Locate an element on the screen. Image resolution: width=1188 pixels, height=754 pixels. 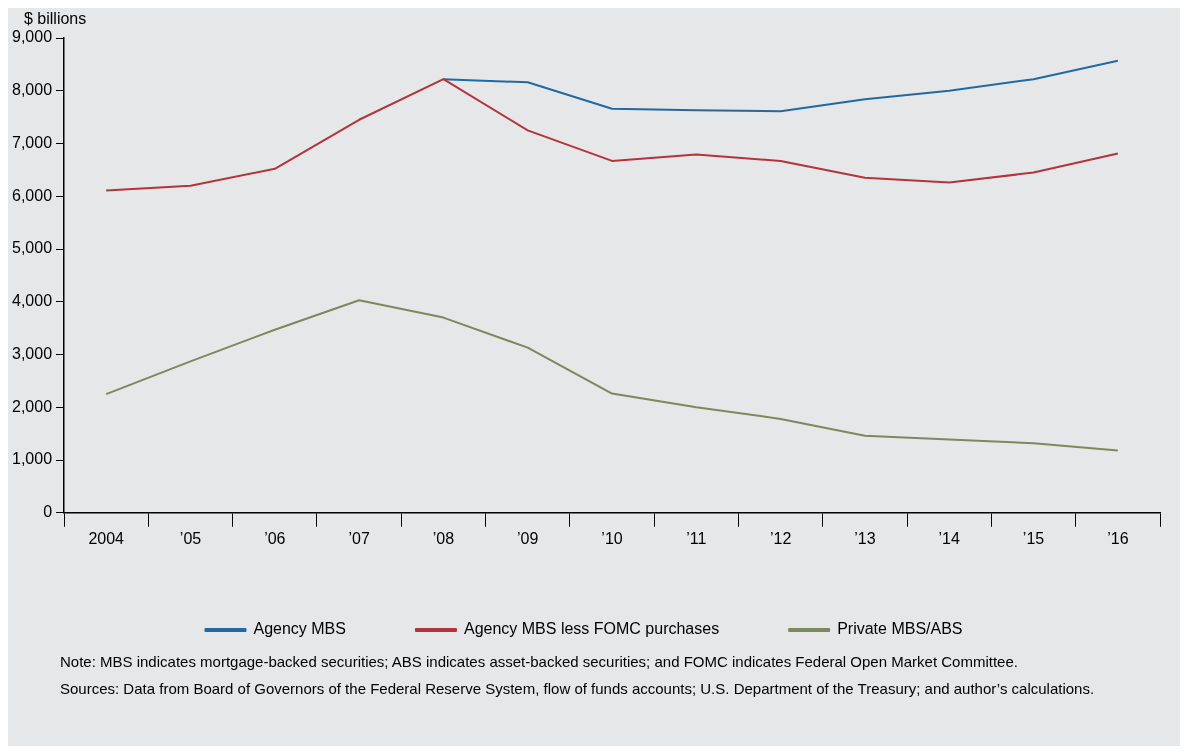
x-tick-label: ’13 is located at coordinates (865, 538).